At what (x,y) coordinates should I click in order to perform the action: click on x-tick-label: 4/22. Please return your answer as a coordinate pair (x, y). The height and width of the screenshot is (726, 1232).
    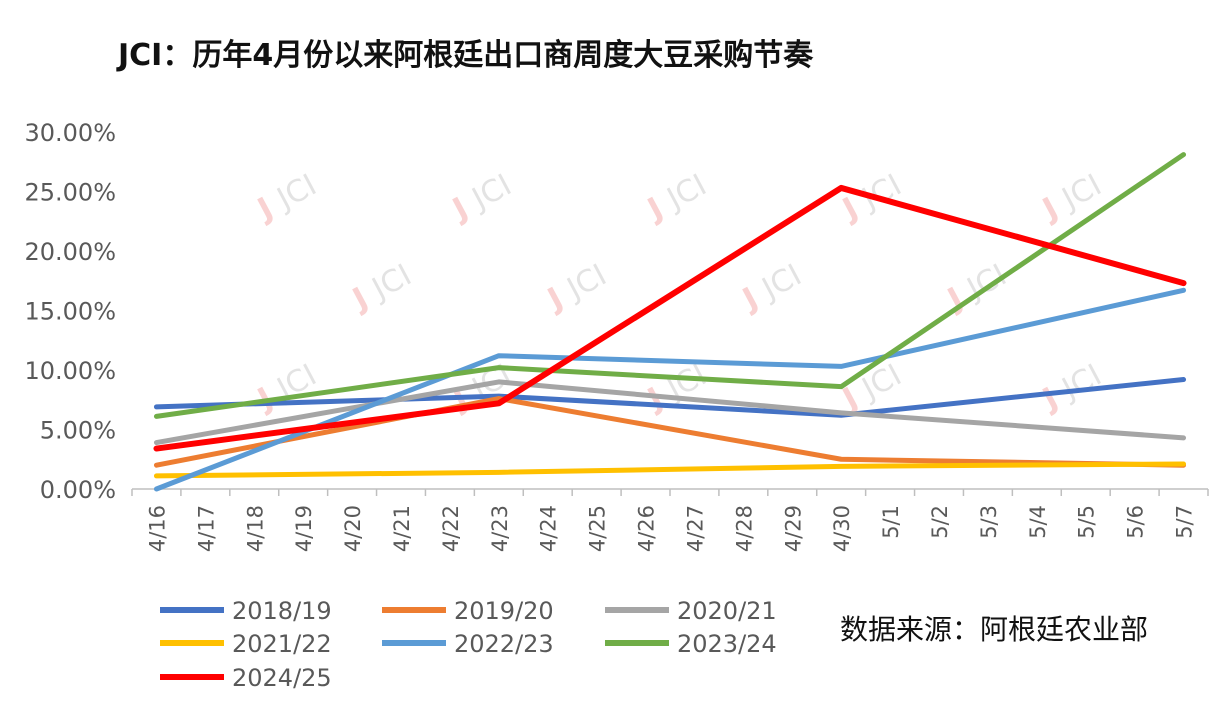
    Looking at the image, I should click on (451, 528).